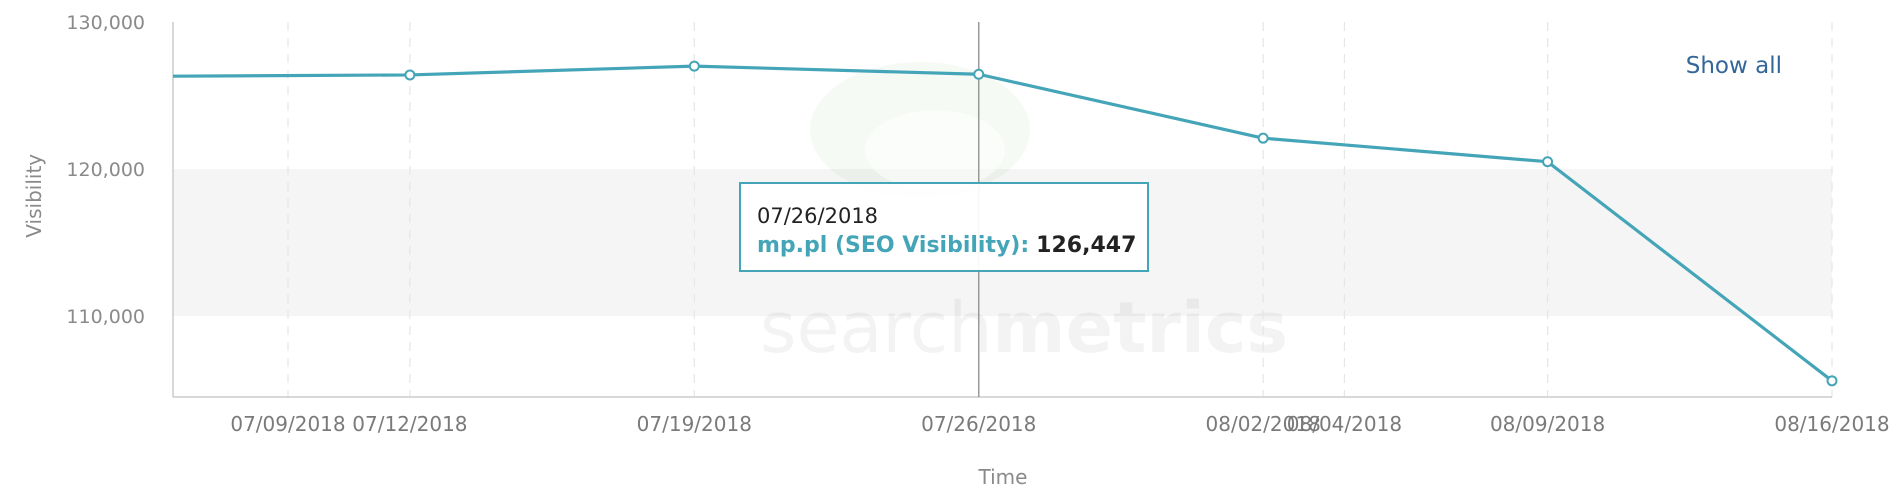 This screenshot has width=1902, height=494. I want to click on x-tick-label: 08/04/2018, so click(1344, 424).